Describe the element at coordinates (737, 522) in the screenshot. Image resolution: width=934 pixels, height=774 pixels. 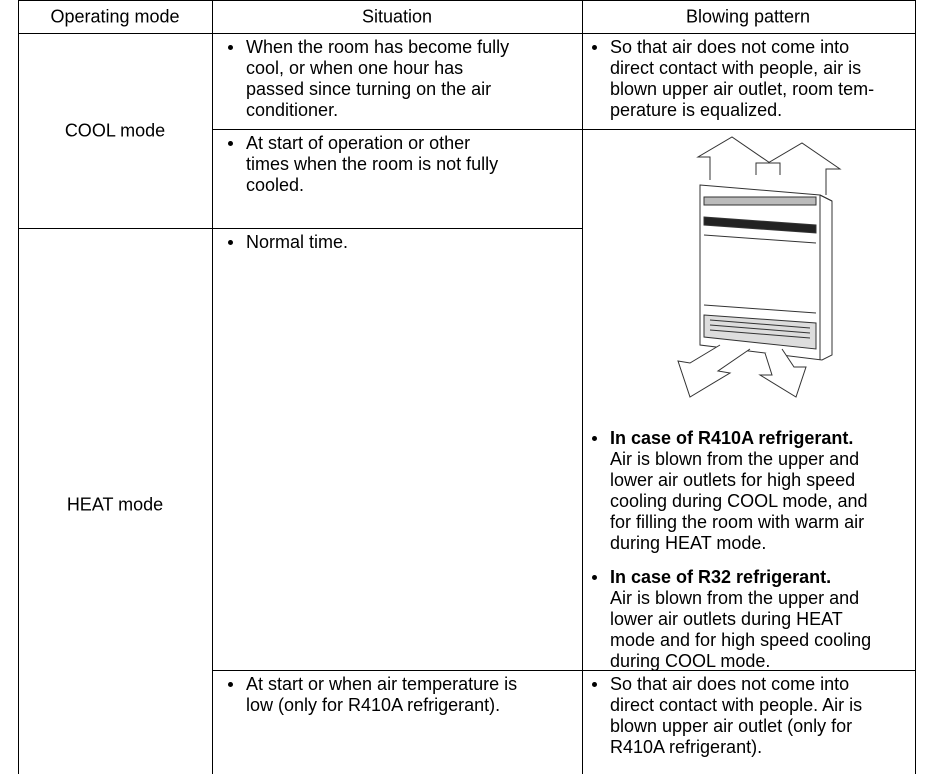
I see `text-line: for filling the room with warm air` at that location.